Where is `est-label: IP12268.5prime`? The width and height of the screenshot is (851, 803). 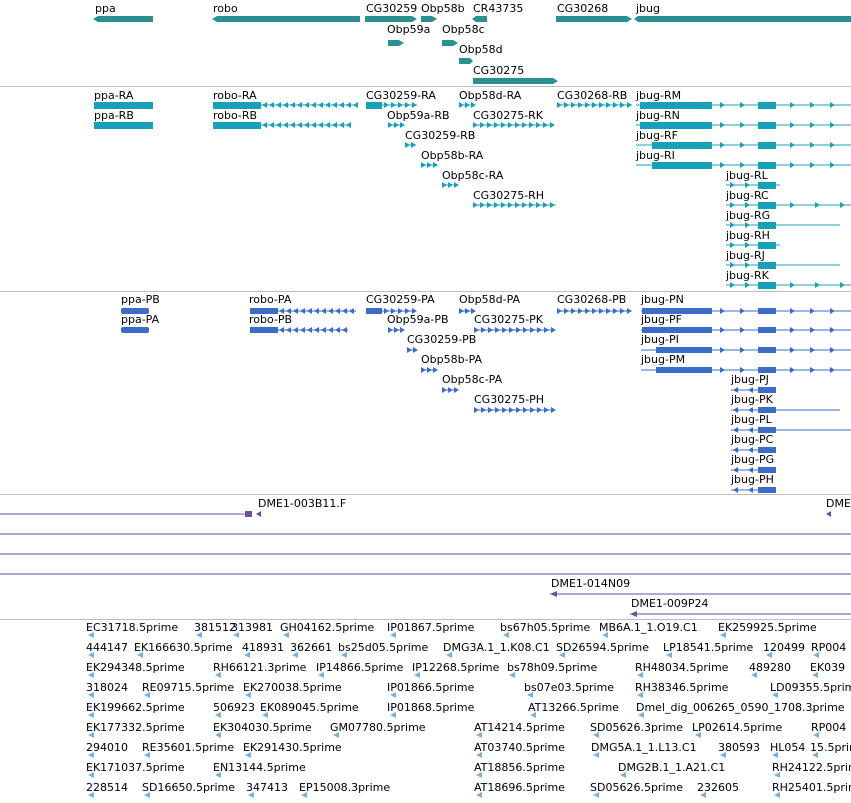 est-label: IP12268.5prime is located at coordinates (456, 667).